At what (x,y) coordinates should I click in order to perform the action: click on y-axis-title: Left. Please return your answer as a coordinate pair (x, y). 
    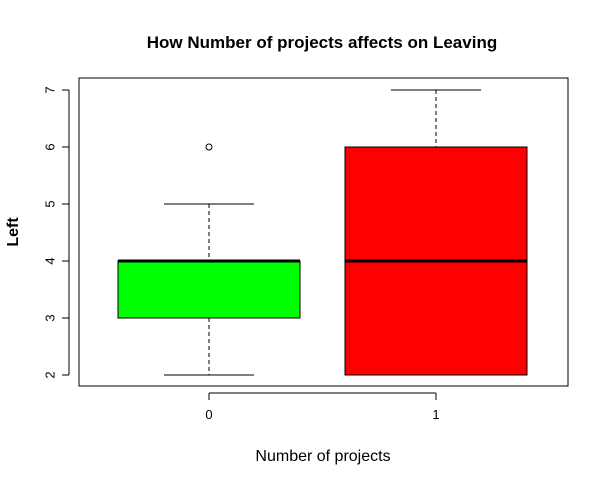
    Looking at the image, I should click on (13, 232).